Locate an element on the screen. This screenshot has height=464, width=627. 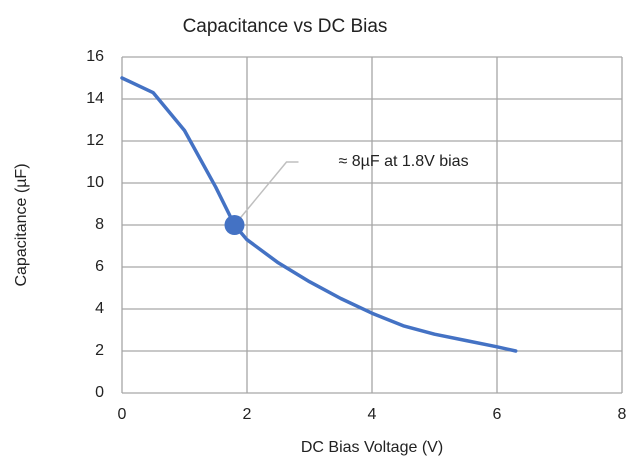
annotation-text: ≈ 8µF at 1.8V bias is located at coordinates (404, 161).